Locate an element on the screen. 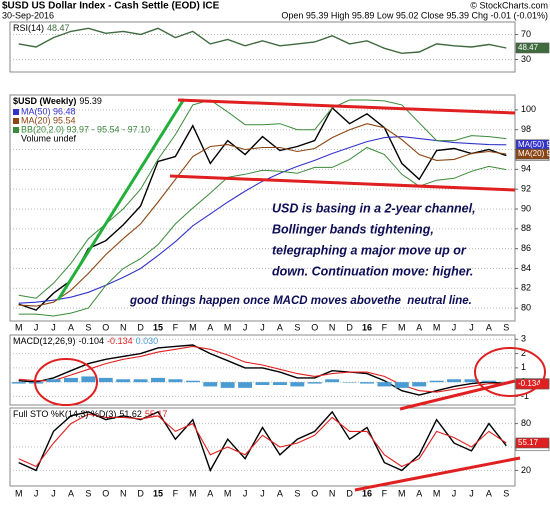 Image resolution: width=550 pixels, height=507 pixels. legend-entry: BB(20,2.0) 93.97 - 95.54 - 97.10 is located at coordinates (85, 129).